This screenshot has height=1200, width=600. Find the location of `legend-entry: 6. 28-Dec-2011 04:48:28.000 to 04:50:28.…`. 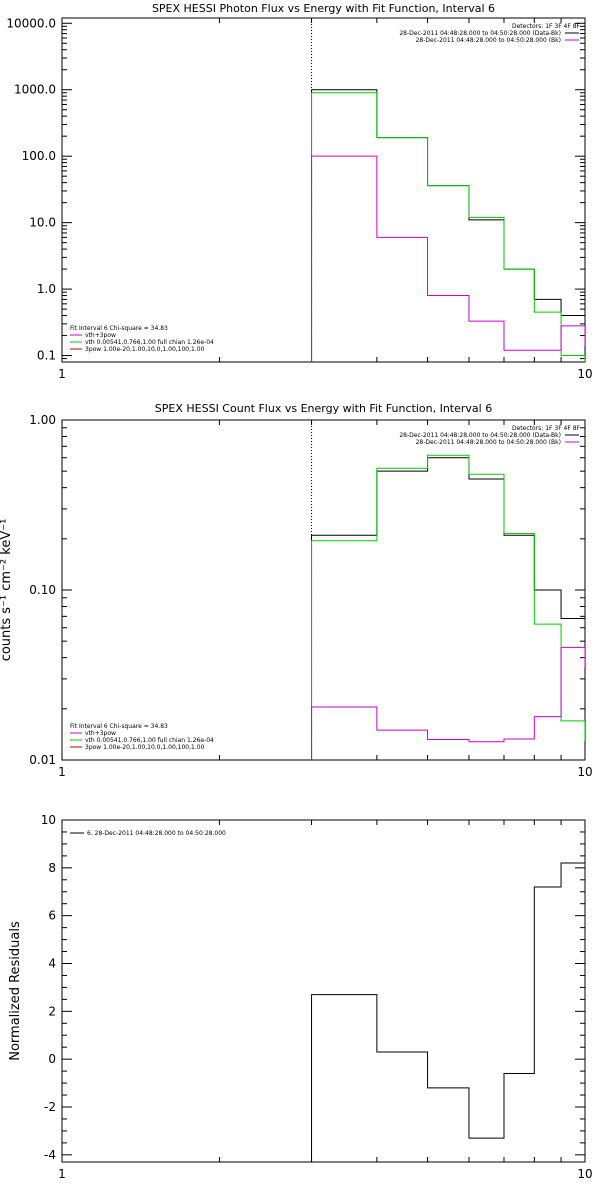

legend-entry: 6. 28-Dec-2011 04:48:28.000 to 04:50:28.… is located at coordinates (156, 833).